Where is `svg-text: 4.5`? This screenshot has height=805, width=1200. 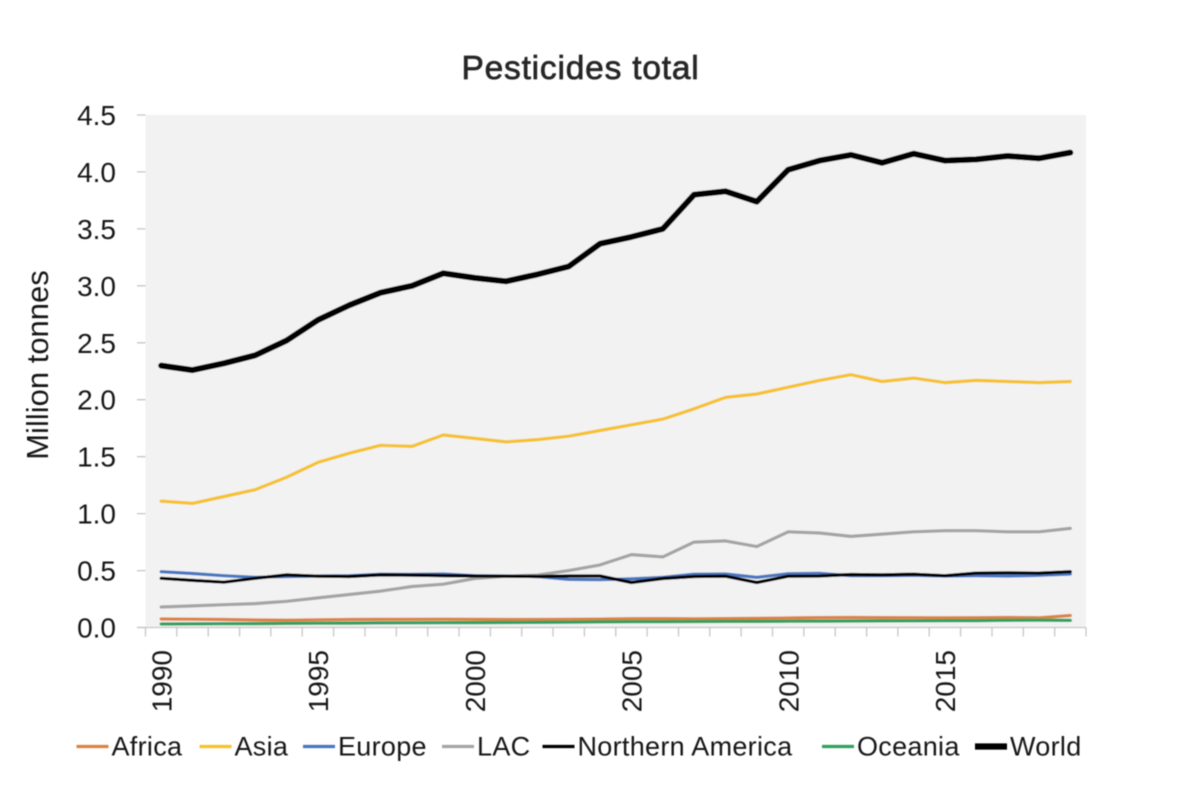
svg-text: 4.5 is located at coordinates (96, 115).